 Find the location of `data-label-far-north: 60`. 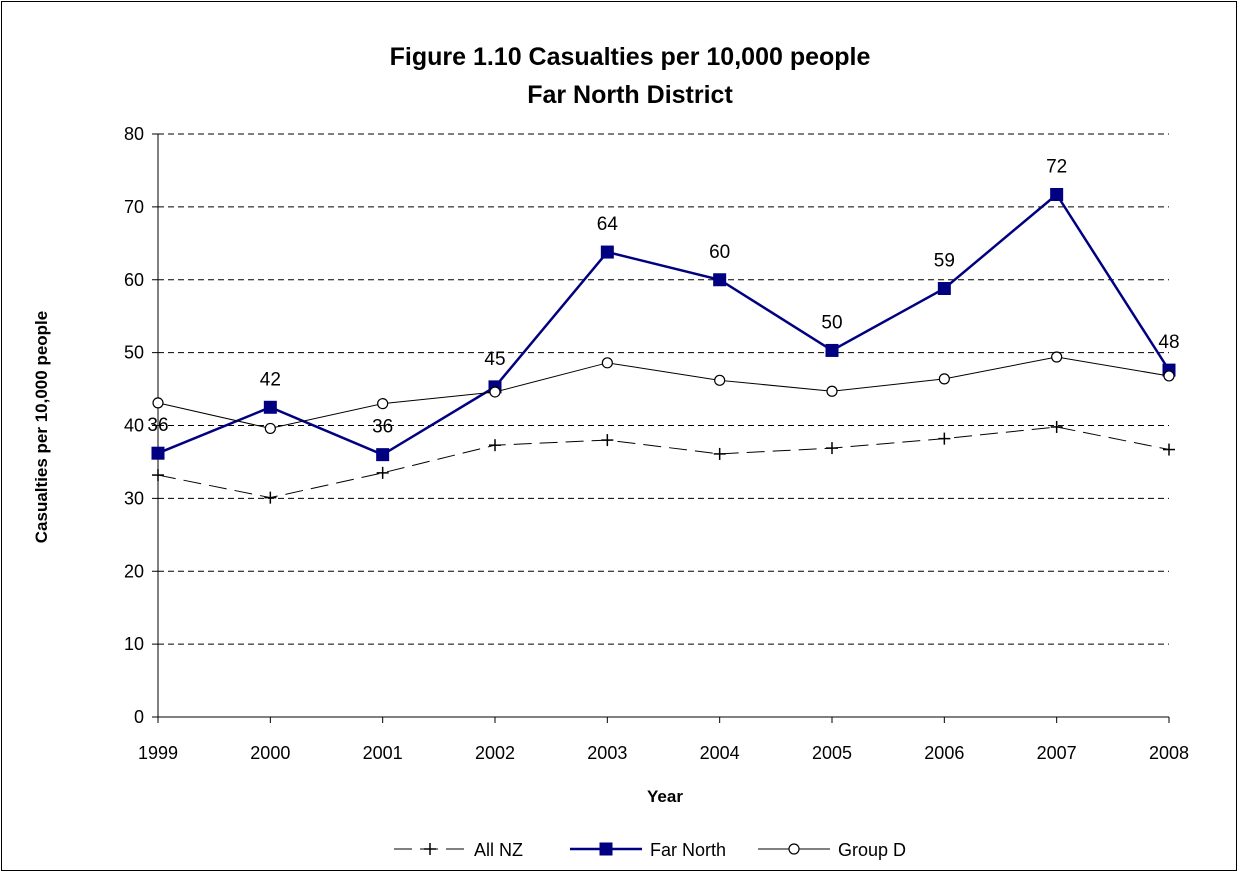

data-label-far-north: 60 is located at coordinates (719, 252).